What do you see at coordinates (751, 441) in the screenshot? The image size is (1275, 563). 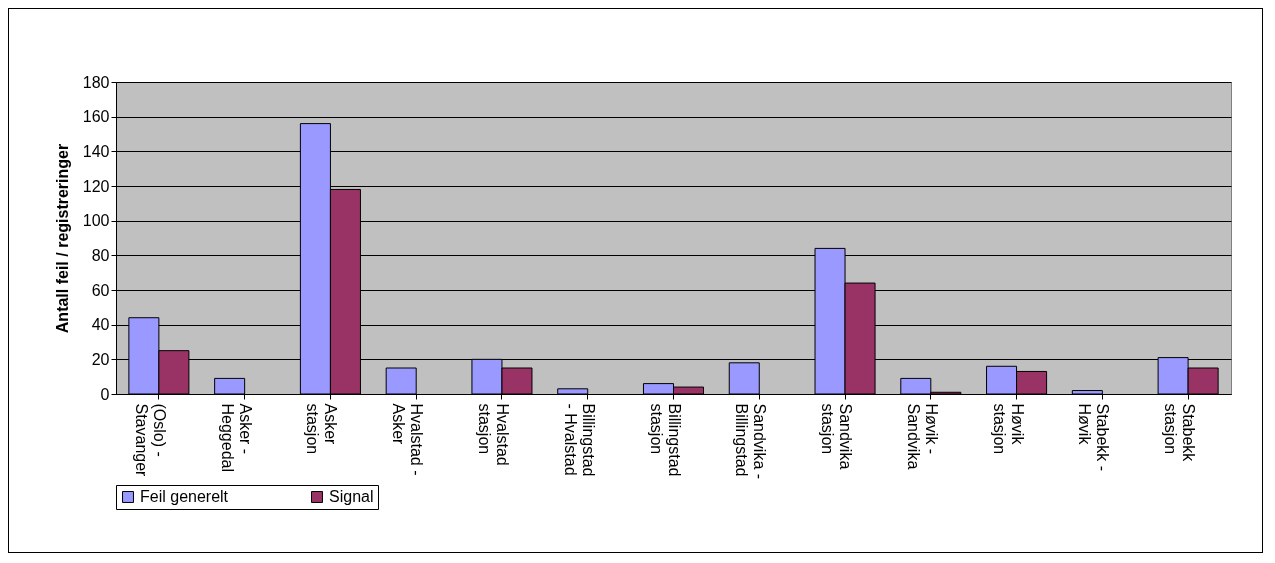 I see `x-tick-label: Sandvika - Billingstad` at bounding box center [751, 441].